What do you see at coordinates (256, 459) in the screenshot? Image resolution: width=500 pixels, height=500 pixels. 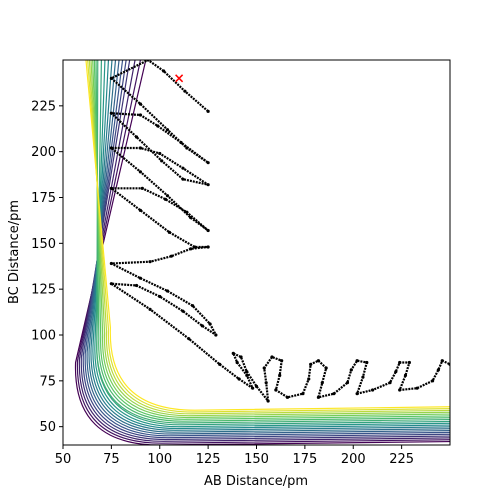 I see `x-tick-label: 150` at bounding box center [256, 459].